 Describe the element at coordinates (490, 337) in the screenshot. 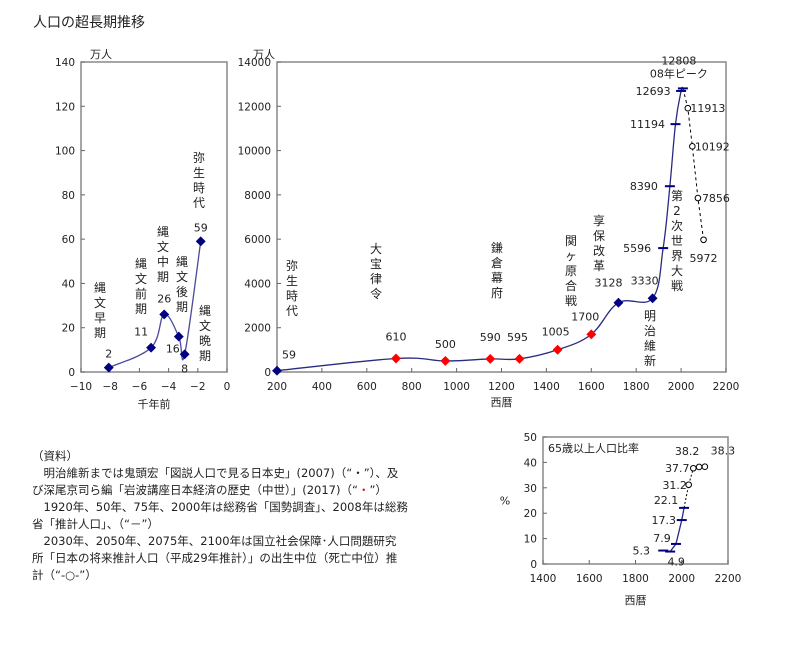

I see `data-label: 590` at that location.